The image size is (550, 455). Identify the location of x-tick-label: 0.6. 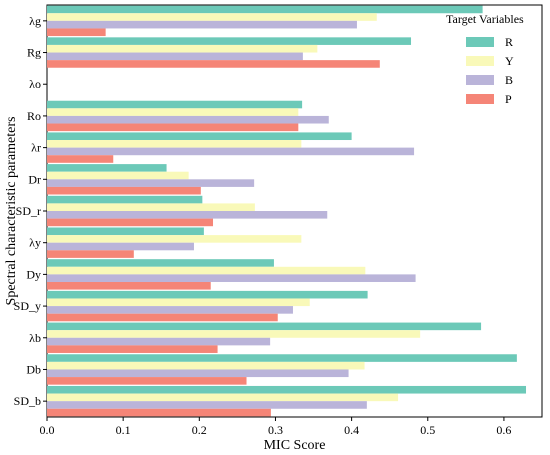
(503, 430).